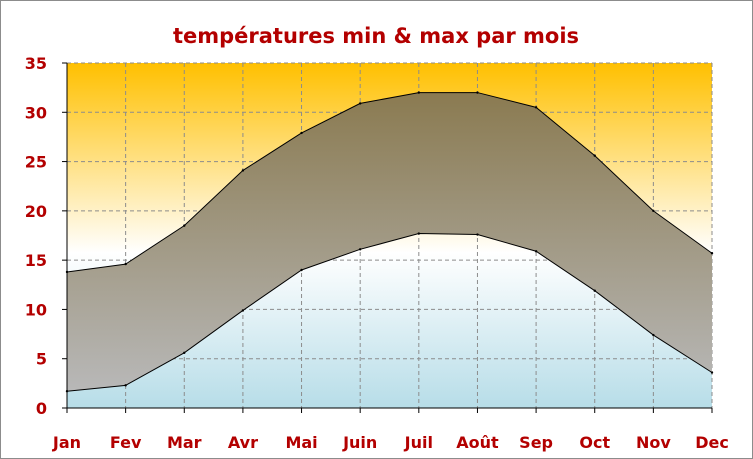  What do you see at coordinates (36, 309) in the screenshot?
I see `y-tick-label: 10` at bounding box center [36, 309].